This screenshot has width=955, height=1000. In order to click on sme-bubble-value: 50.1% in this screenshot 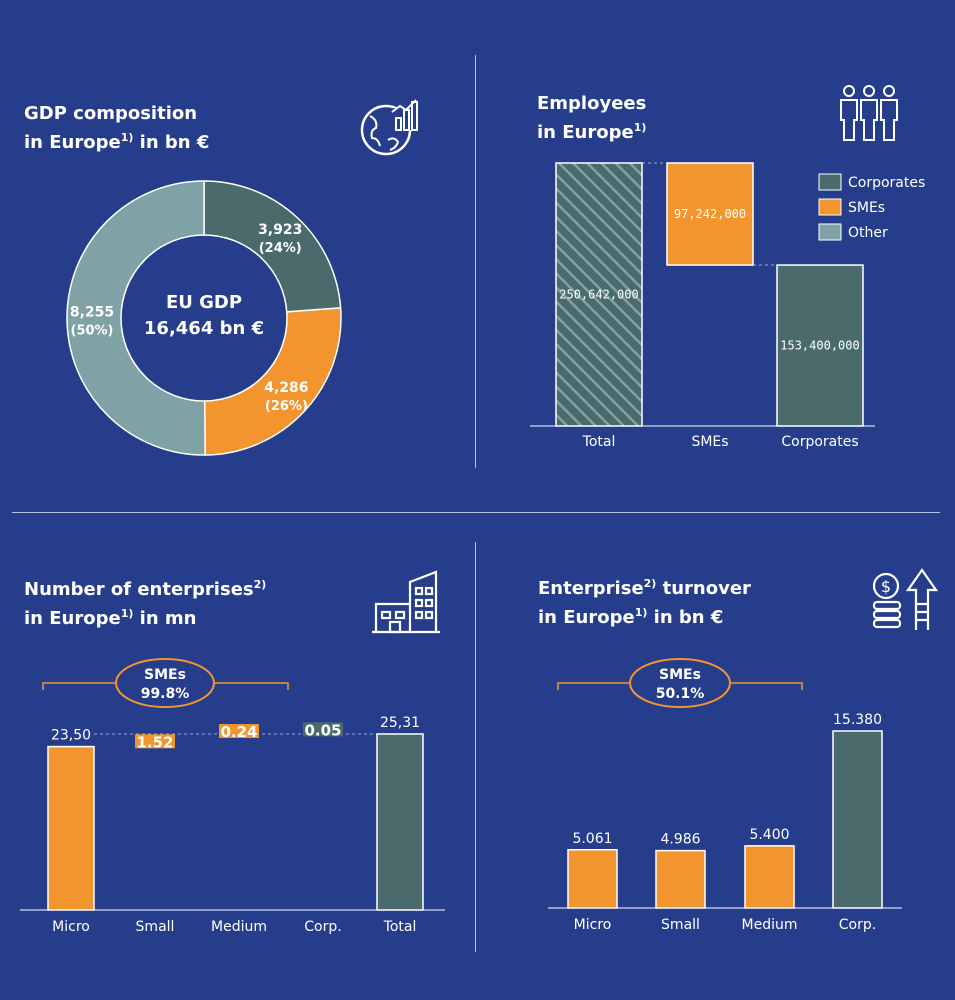, I will do `click(680, 694)`.